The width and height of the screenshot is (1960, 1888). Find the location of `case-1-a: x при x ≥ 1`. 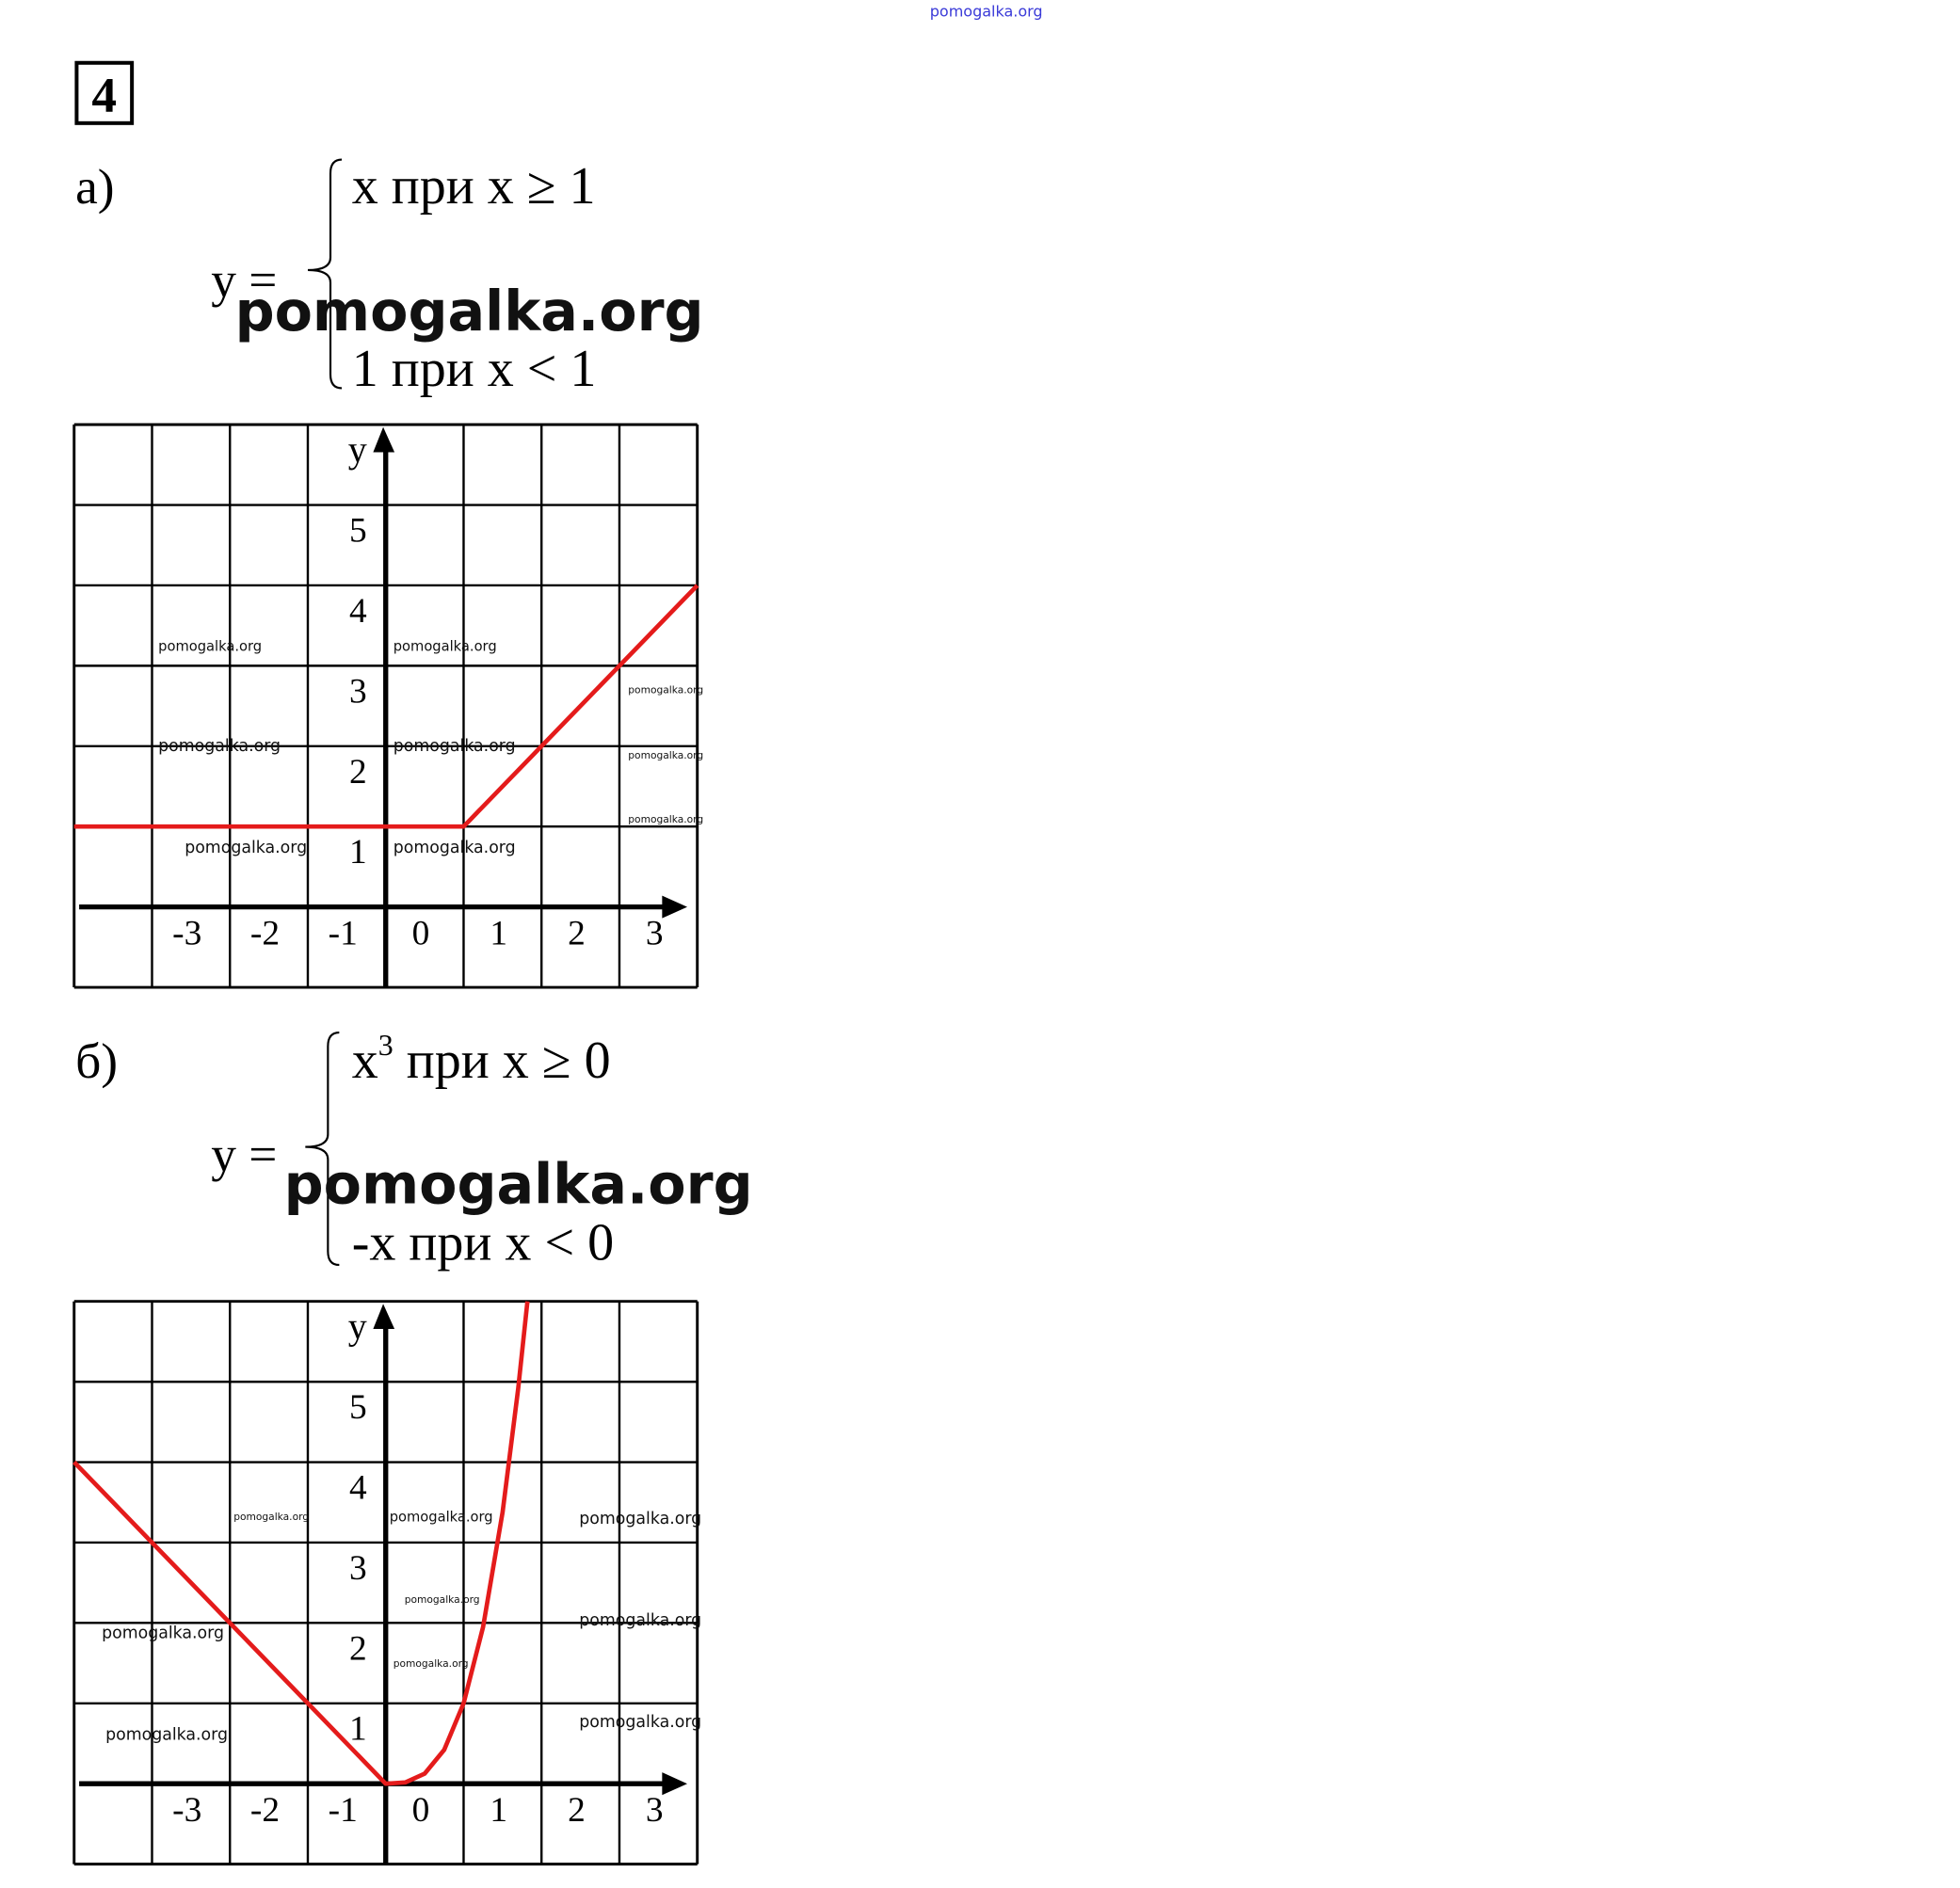

case-1-a: x при x ≥ 1 is located at coordinates (474, 186).